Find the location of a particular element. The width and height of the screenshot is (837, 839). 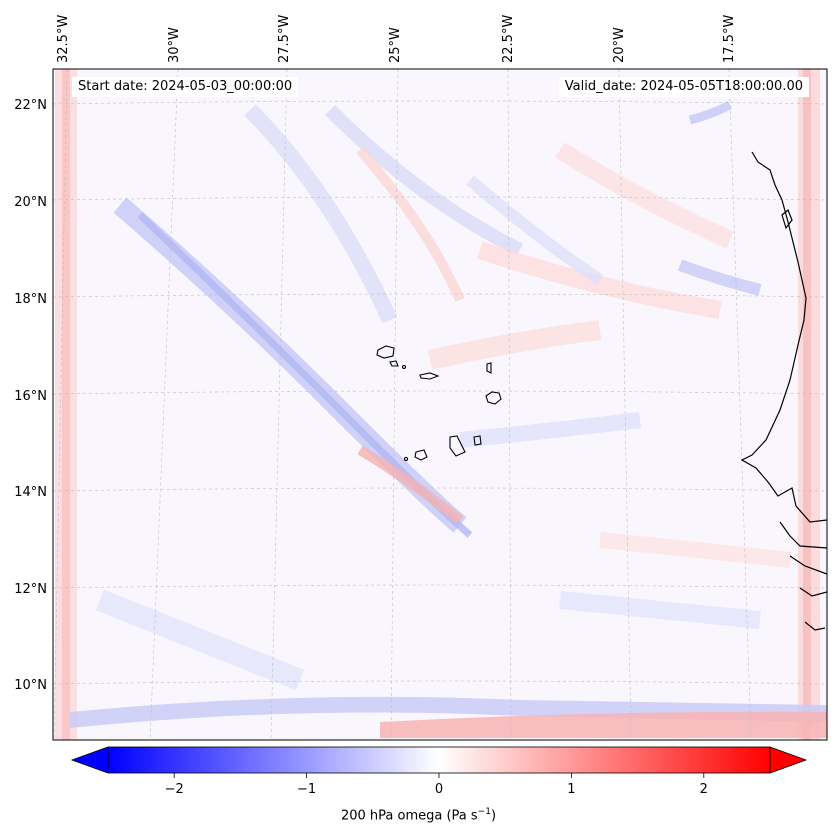

lat-label: 16°N is located at coordinates (30, 396).